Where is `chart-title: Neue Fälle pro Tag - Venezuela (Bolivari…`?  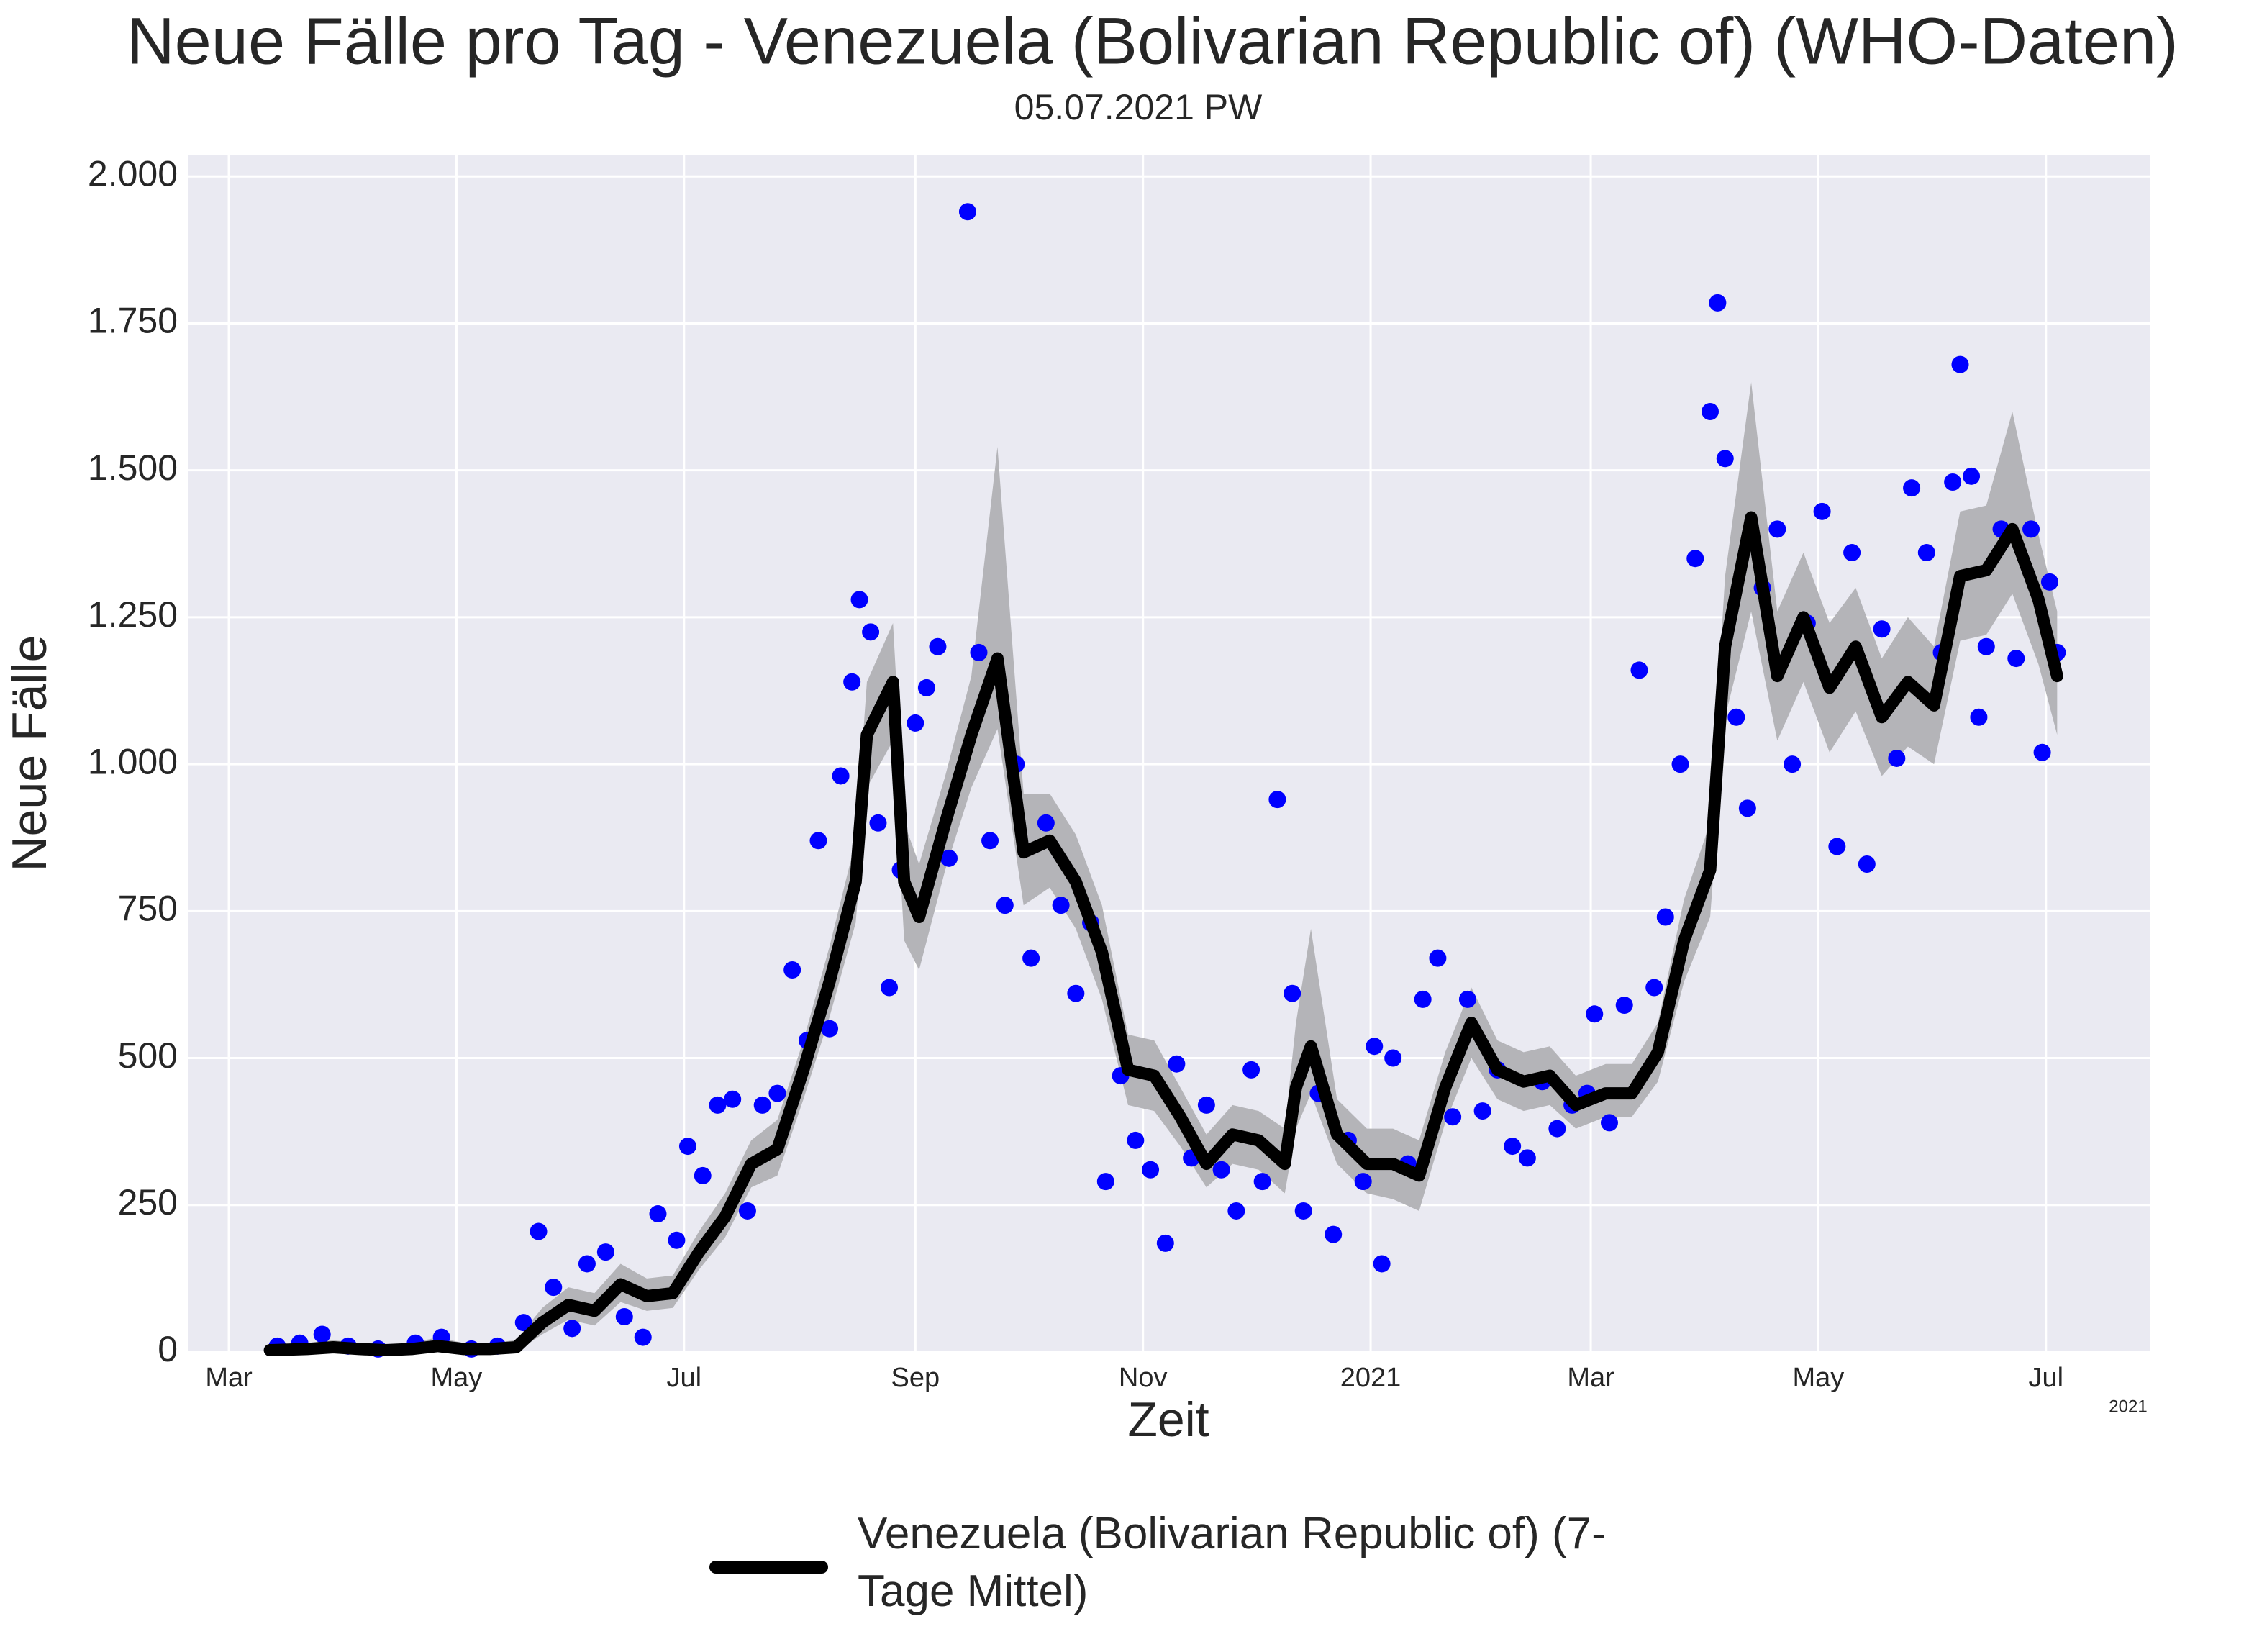
chart-title: Neue Fälle pro Tag - Venezuela (Bolivari… is located at coordinates (1153, 41).